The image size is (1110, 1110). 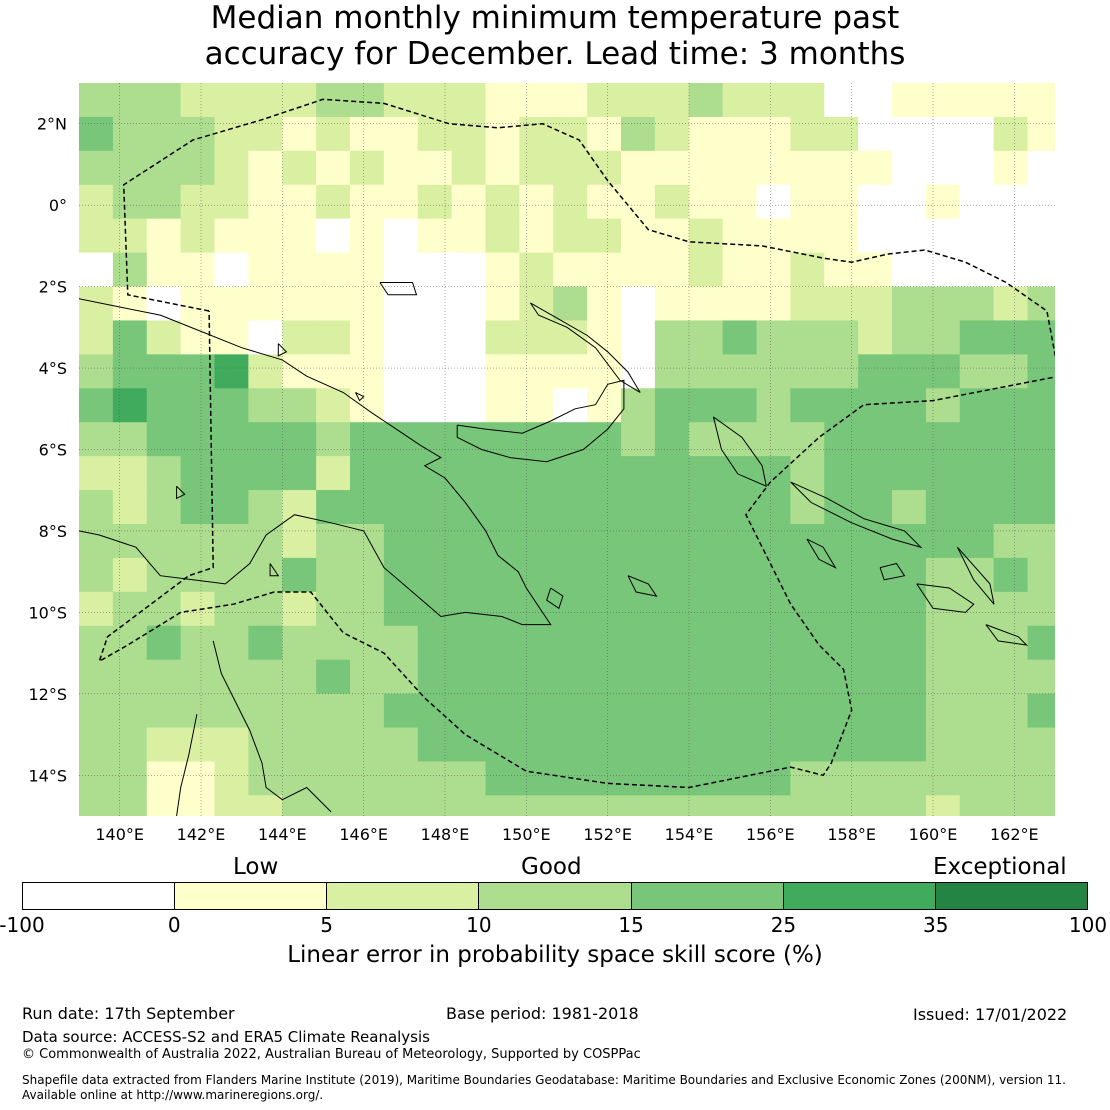 I want to click on x-tick-label: 160°E, so click(x=933, y=832).